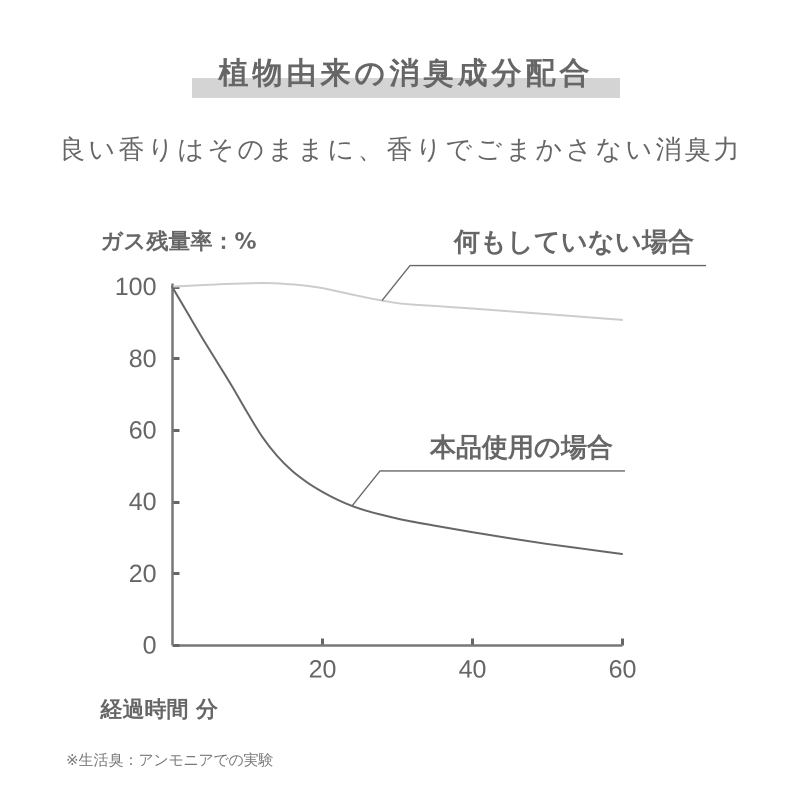 The width and height of the screenshot is (800, 800). Describe the element at coordinates (170, 760) in the screenshot. I see `text: ※生活臭：アンモニアでの実験` at that location.